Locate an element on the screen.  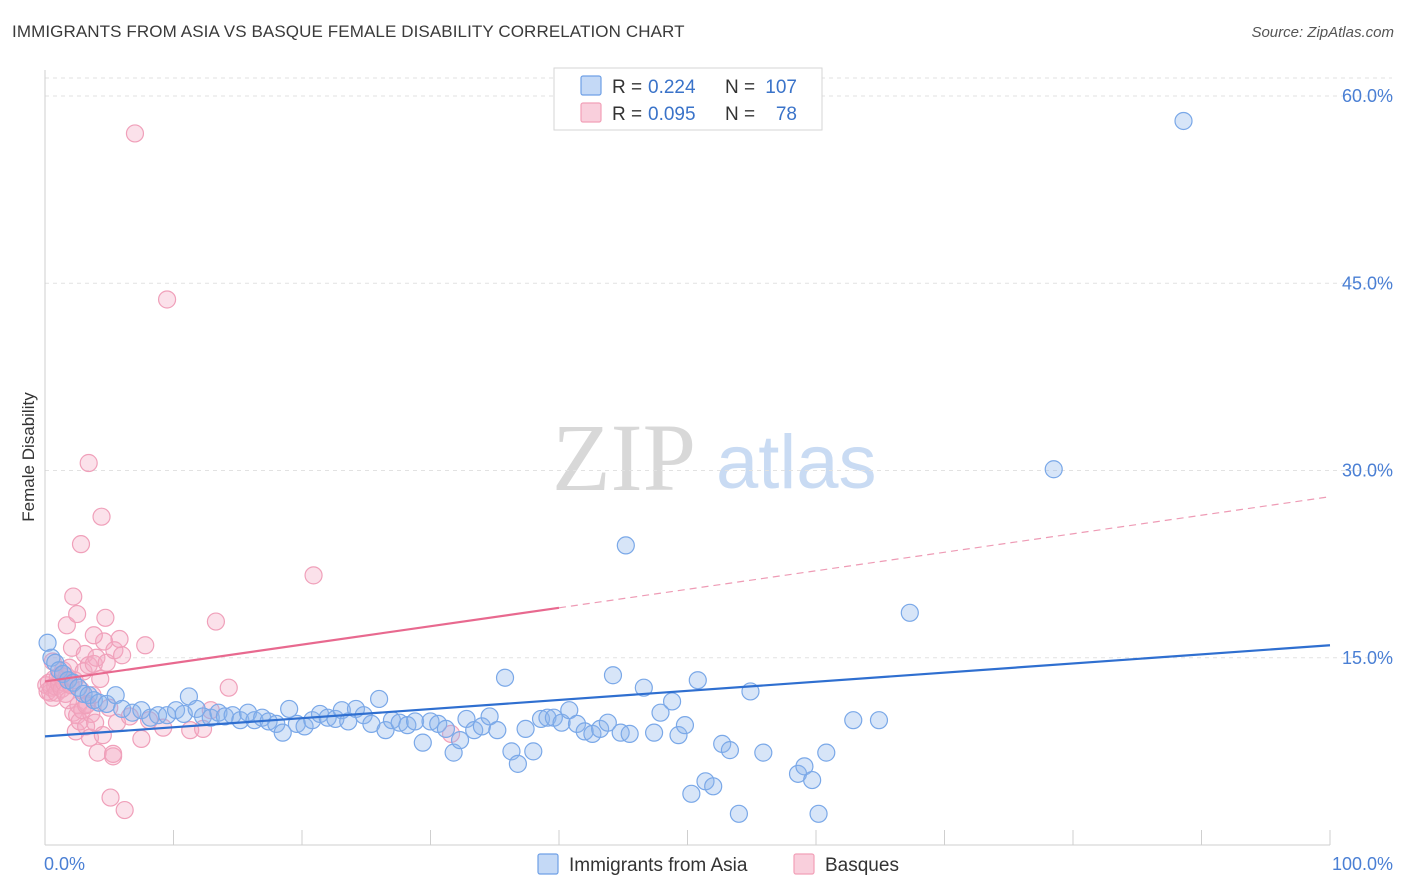
bottom-legend-swatch-asia is located at coordinates (548, 864).